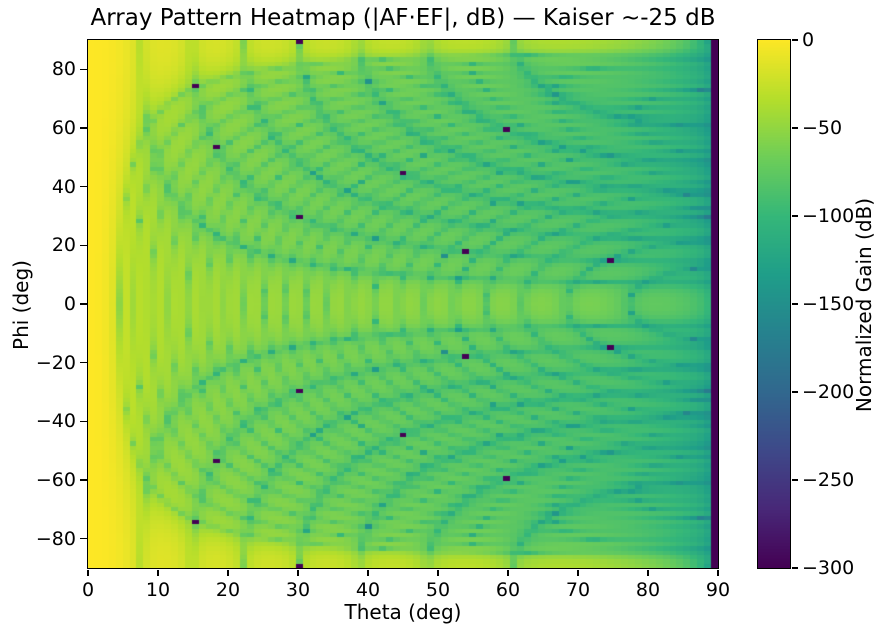 The image size is (885, 637). I want to click on y-tick-label: 80, so click(63, 69).